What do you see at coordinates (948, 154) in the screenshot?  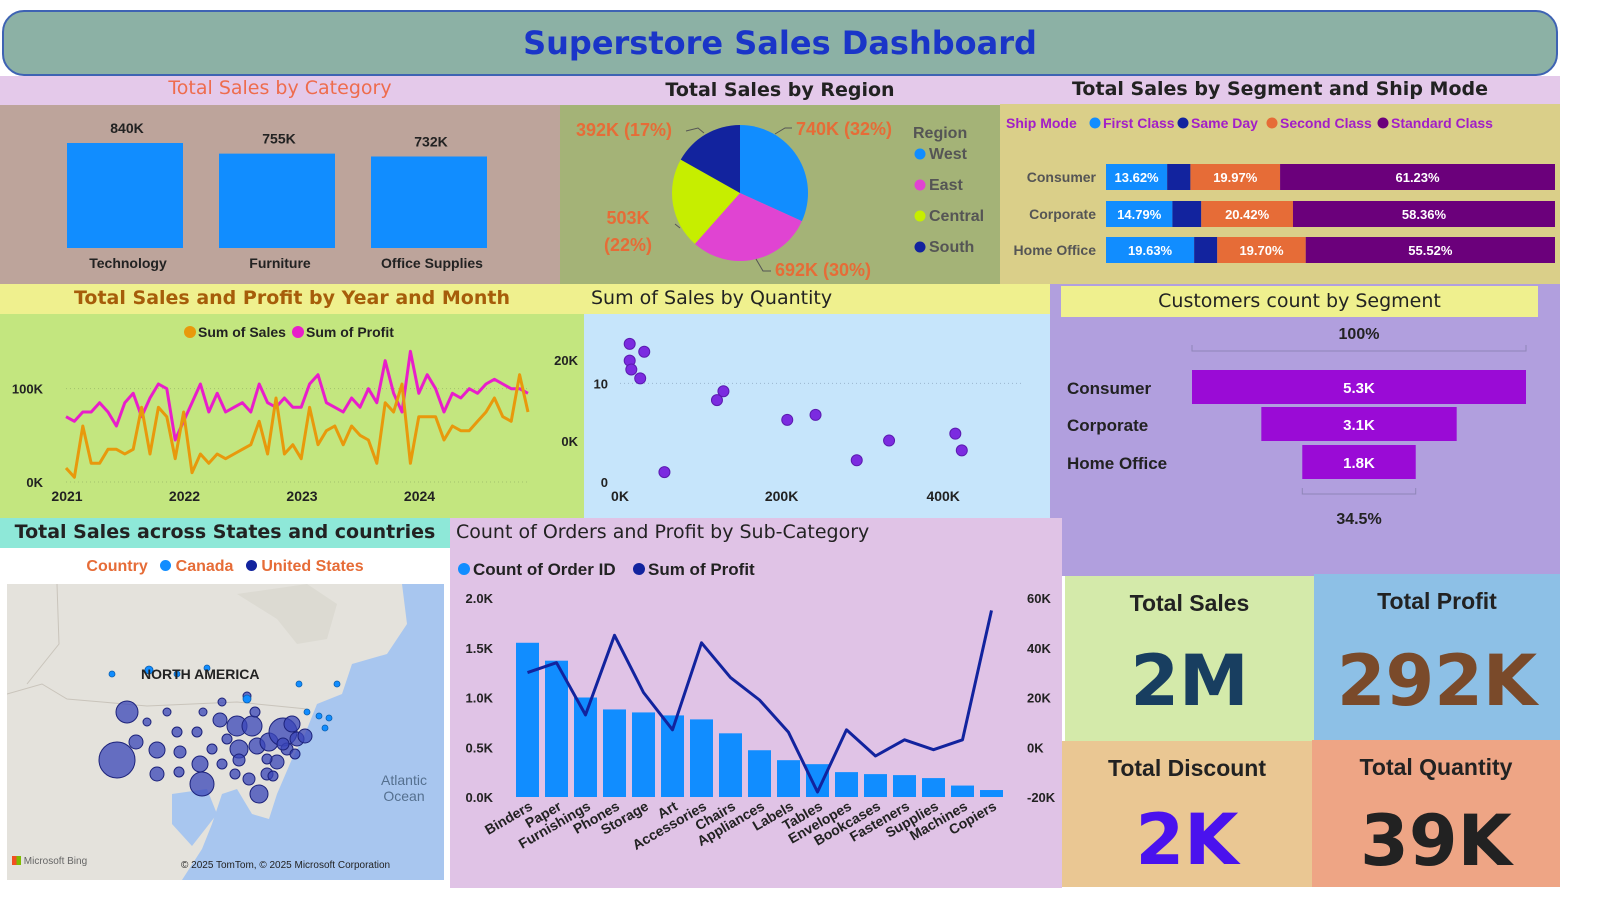 I see `region-legend-item: West` at bounding box center [948, 154].